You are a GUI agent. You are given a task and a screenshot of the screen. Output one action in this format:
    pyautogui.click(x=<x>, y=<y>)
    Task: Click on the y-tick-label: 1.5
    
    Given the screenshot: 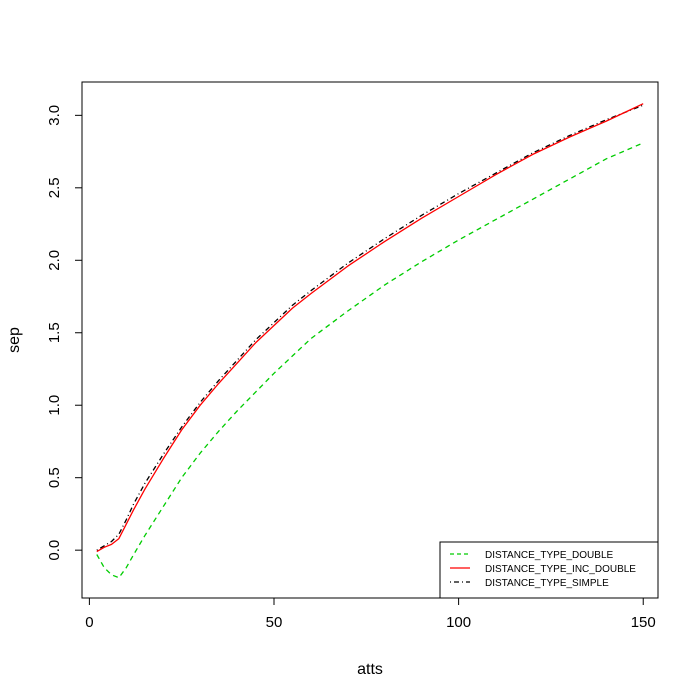 What is the action you would take?
    pyautogui.click(x=54, y=332)
    